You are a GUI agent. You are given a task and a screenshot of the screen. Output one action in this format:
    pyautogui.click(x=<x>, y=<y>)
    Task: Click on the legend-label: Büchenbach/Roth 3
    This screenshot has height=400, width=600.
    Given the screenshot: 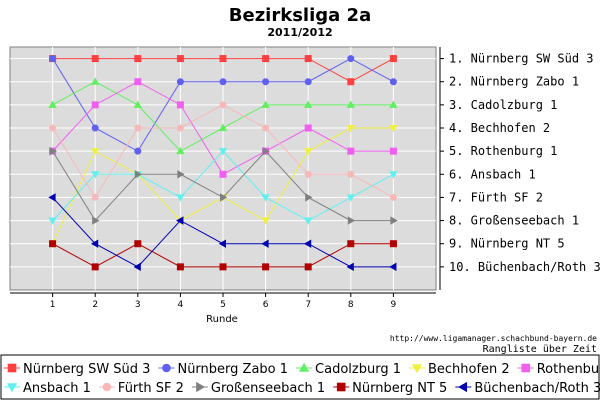 What is the action you would take?
    pyautogui.click(x=537, y=388)
    